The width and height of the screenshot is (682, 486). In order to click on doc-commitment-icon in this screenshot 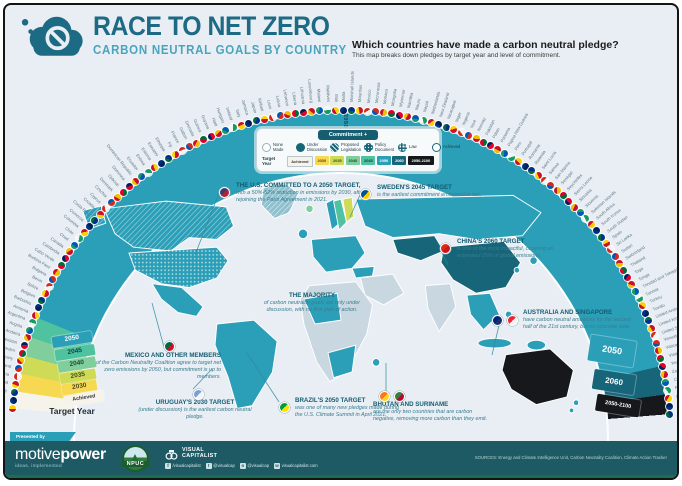, I will do `click(368, 148)`.